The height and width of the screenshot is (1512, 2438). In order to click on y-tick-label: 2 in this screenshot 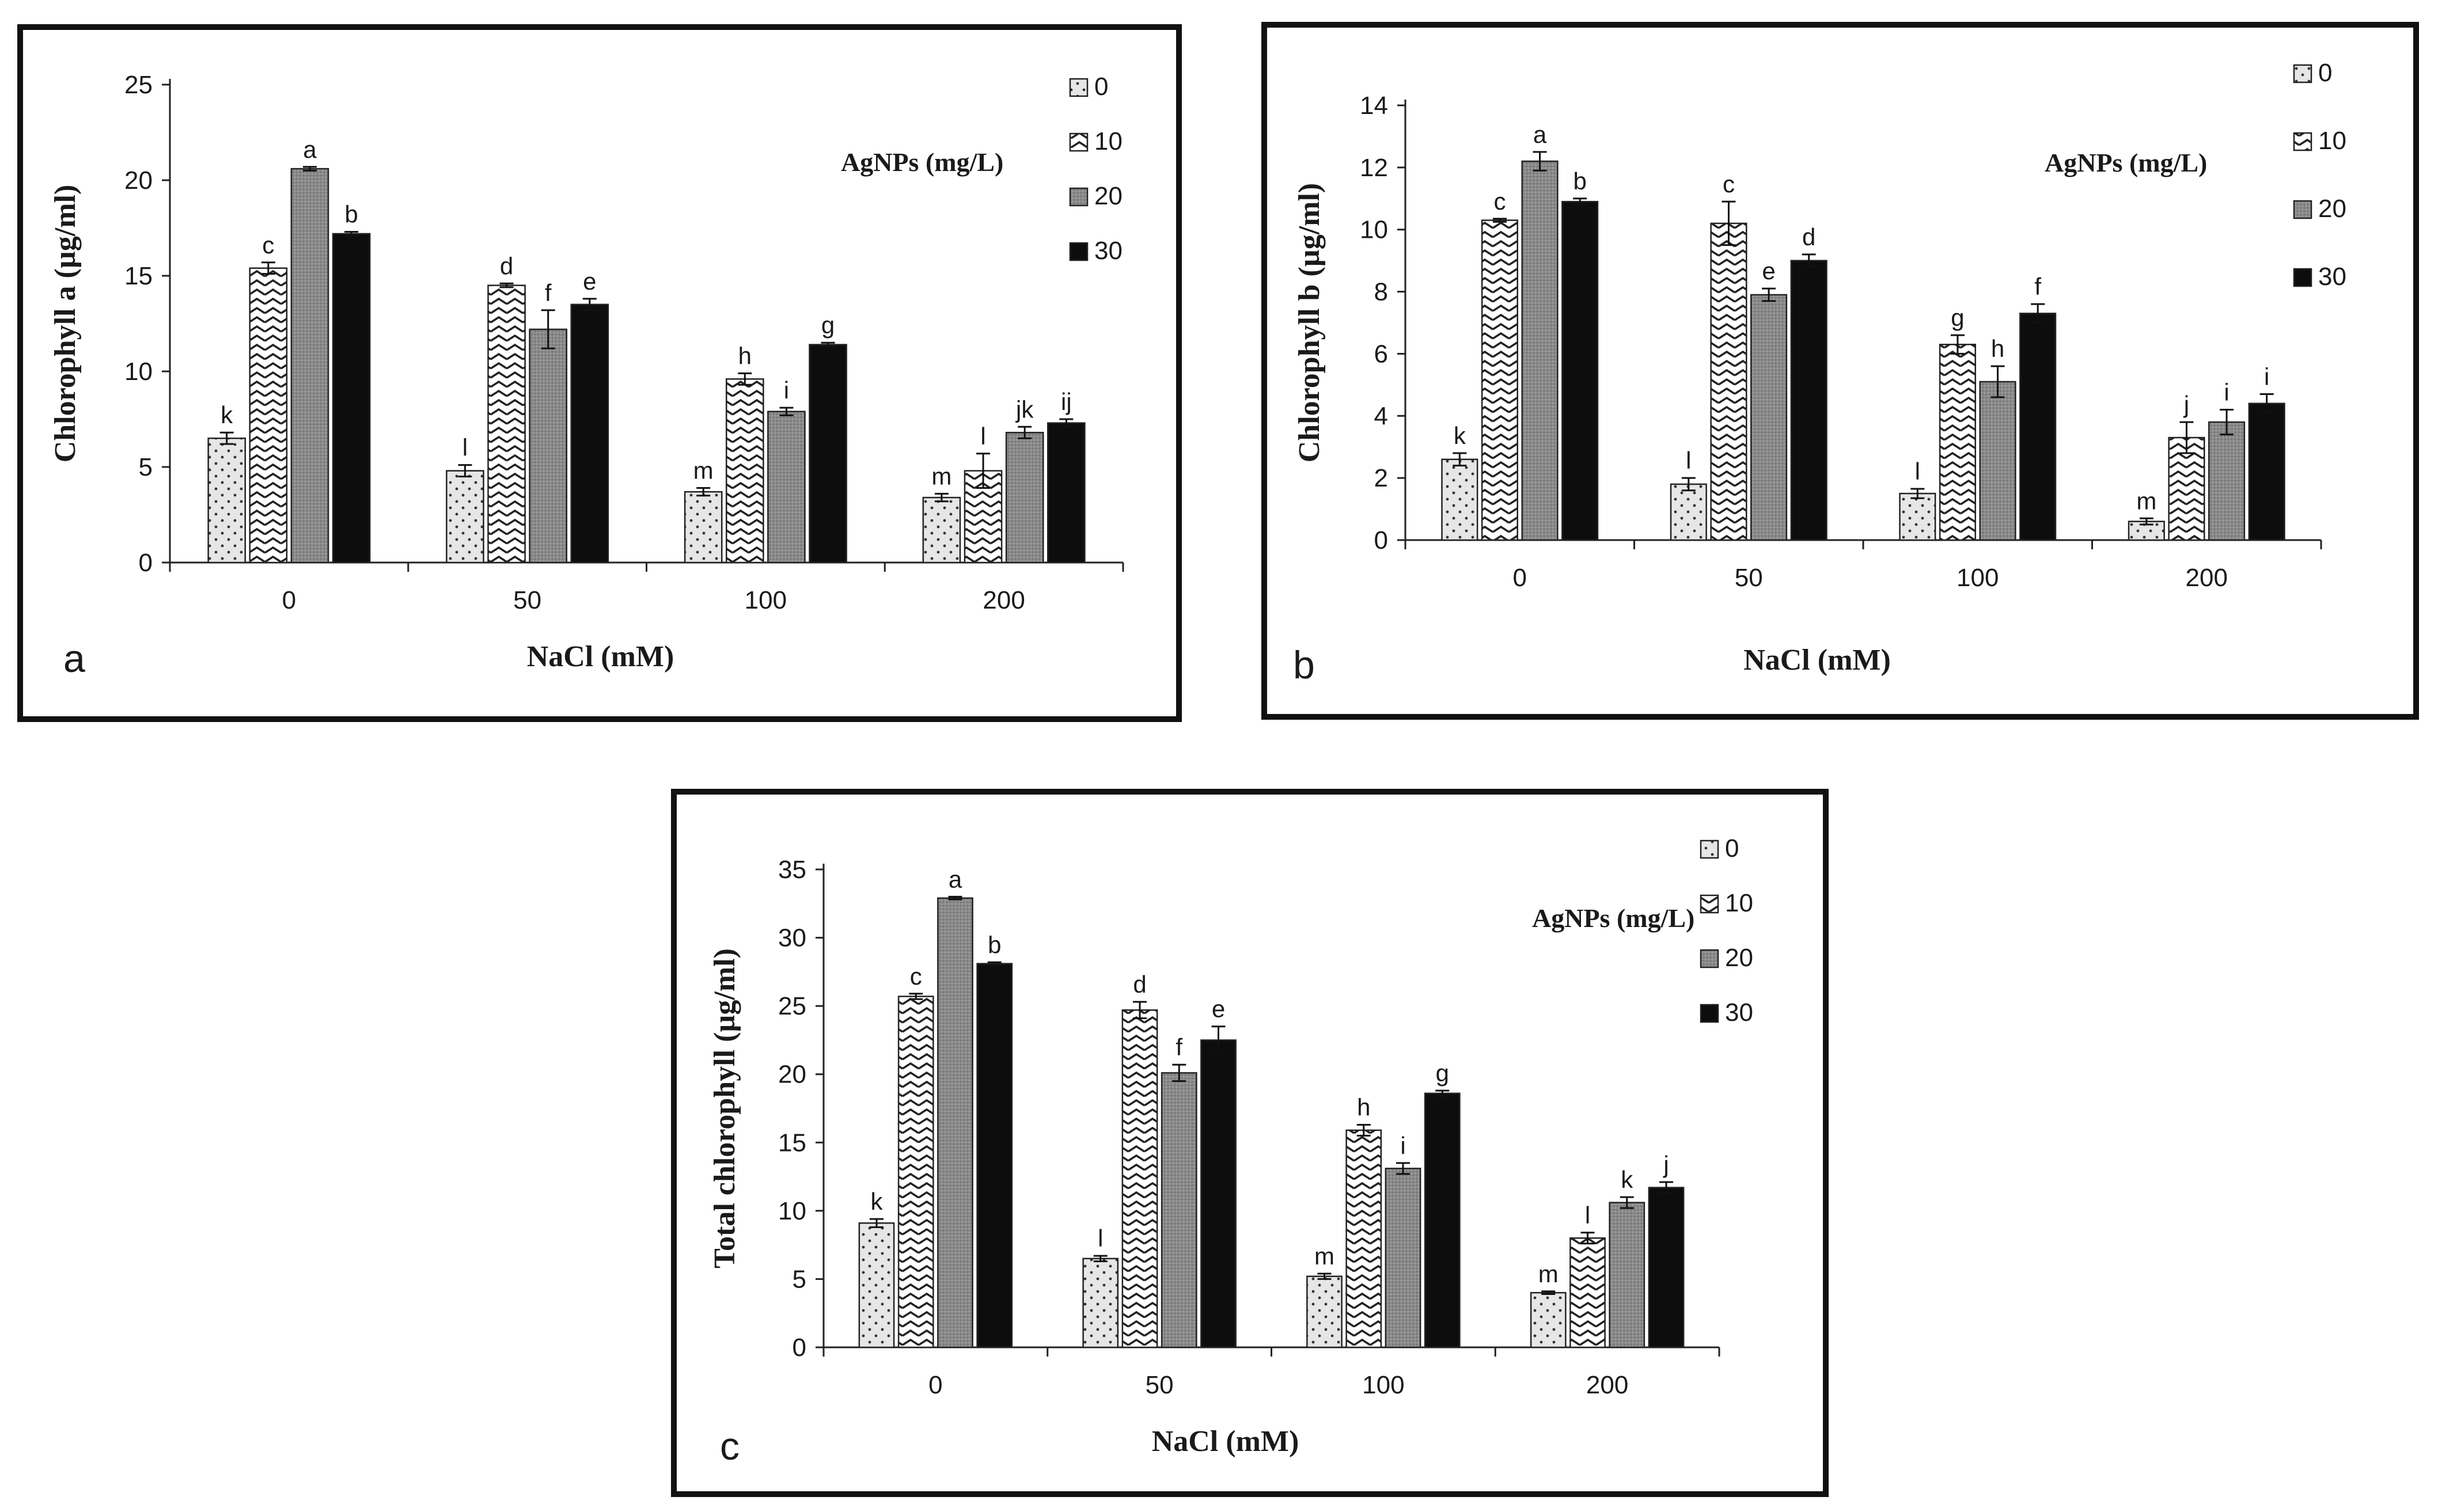, I will do `click(1381, 478)`.